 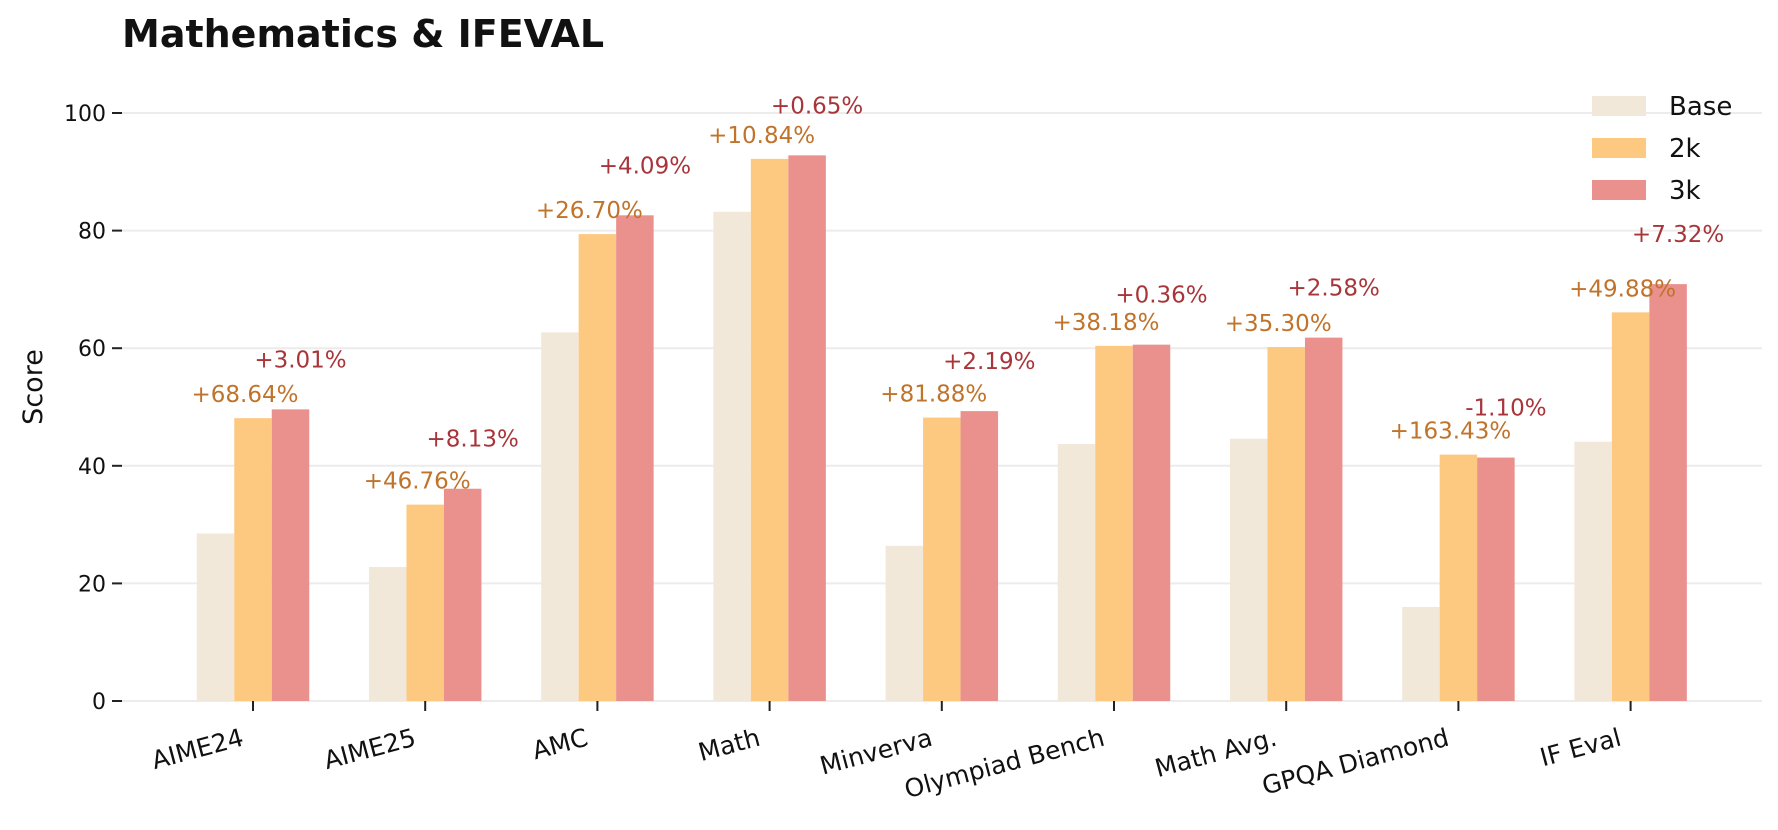 What do you see at coordinates (1619, 106) in the screenshot?
I see `legend-swatch-base` at bounding box center [1619, 106].